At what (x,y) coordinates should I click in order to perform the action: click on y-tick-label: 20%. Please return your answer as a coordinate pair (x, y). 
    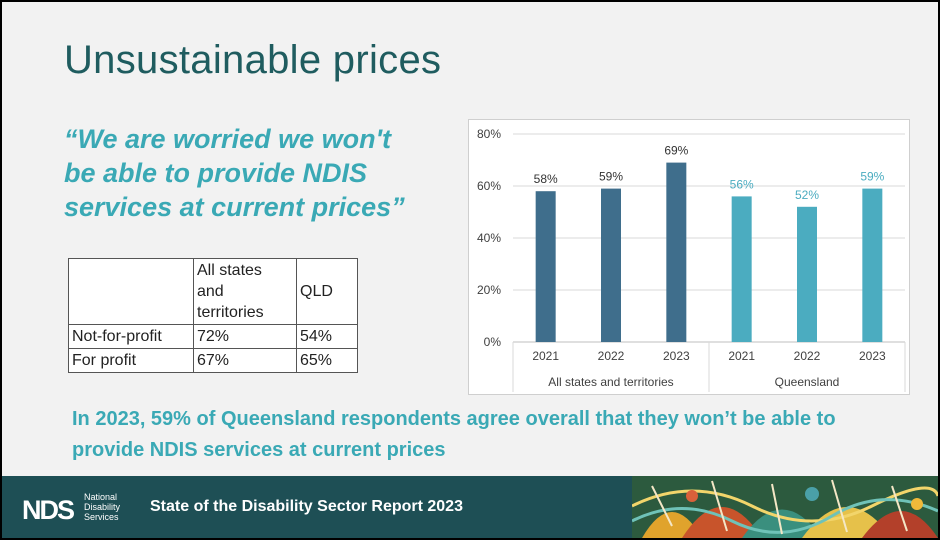
    Looking at the image, I should click on (489, 290).